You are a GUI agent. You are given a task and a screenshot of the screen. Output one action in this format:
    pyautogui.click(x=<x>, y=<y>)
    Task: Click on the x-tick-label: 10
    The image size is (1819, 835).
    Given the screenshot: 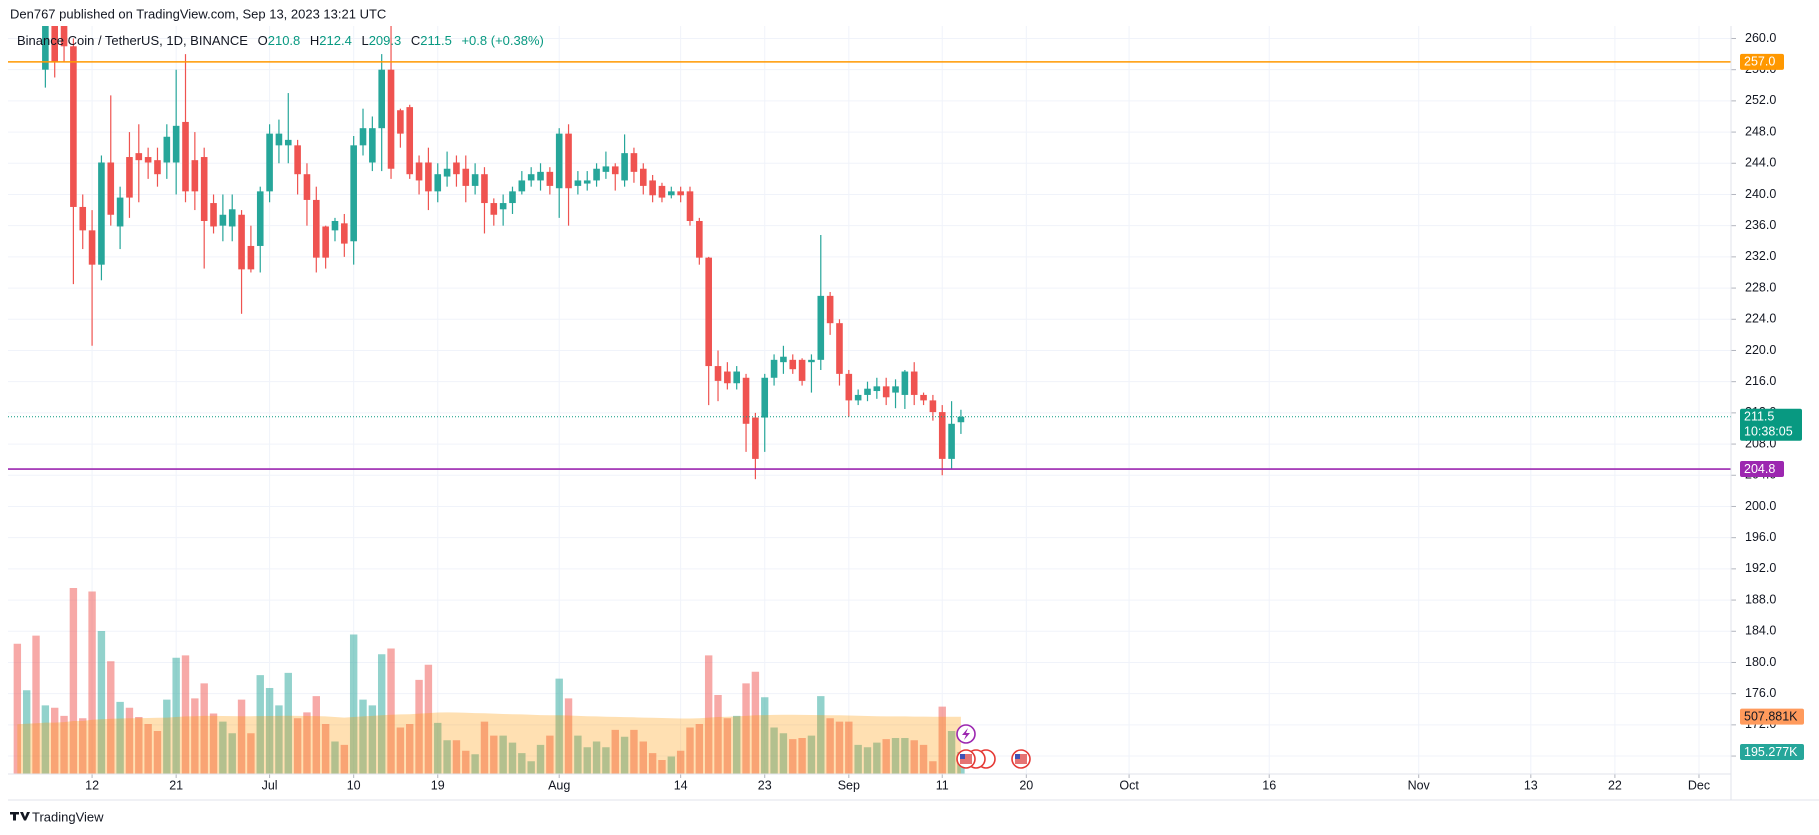 What is the action you would take?
    pyautogui.click(x=354, y=785)
    